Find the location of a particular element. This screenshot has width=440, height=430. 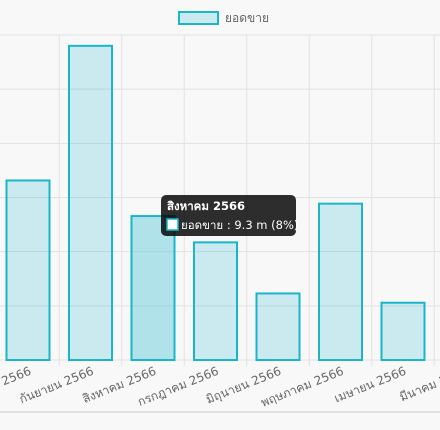

x-tick-label: เมษายน 2566 is located at coordinates (370, 385).